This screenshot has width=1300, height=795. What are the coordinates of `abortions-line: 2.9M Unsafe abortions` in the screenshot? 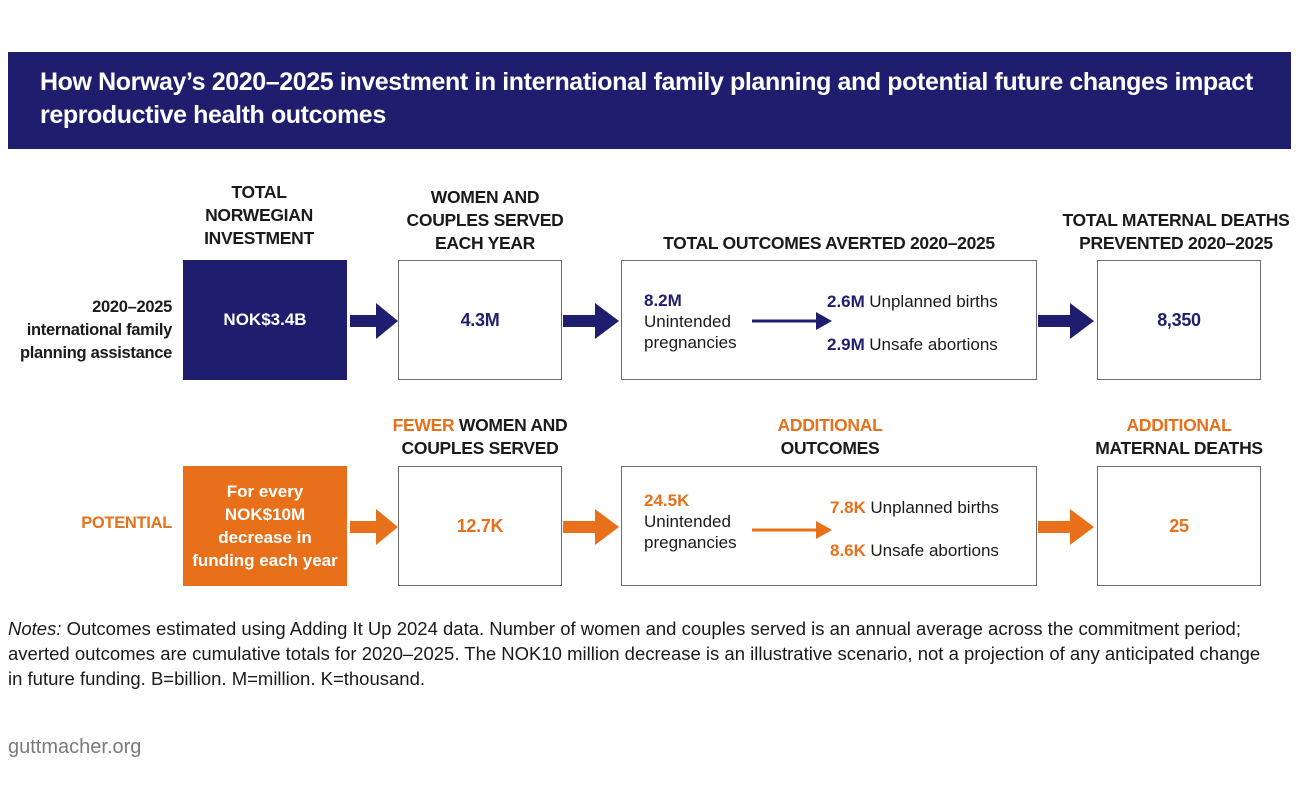 It's located at (929, 344).